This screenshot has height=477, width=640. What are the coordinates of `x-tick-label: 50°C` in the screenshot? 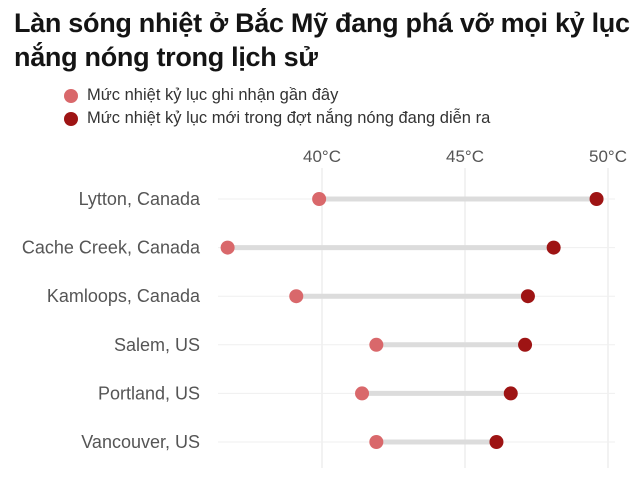 It's located at (608, 156).